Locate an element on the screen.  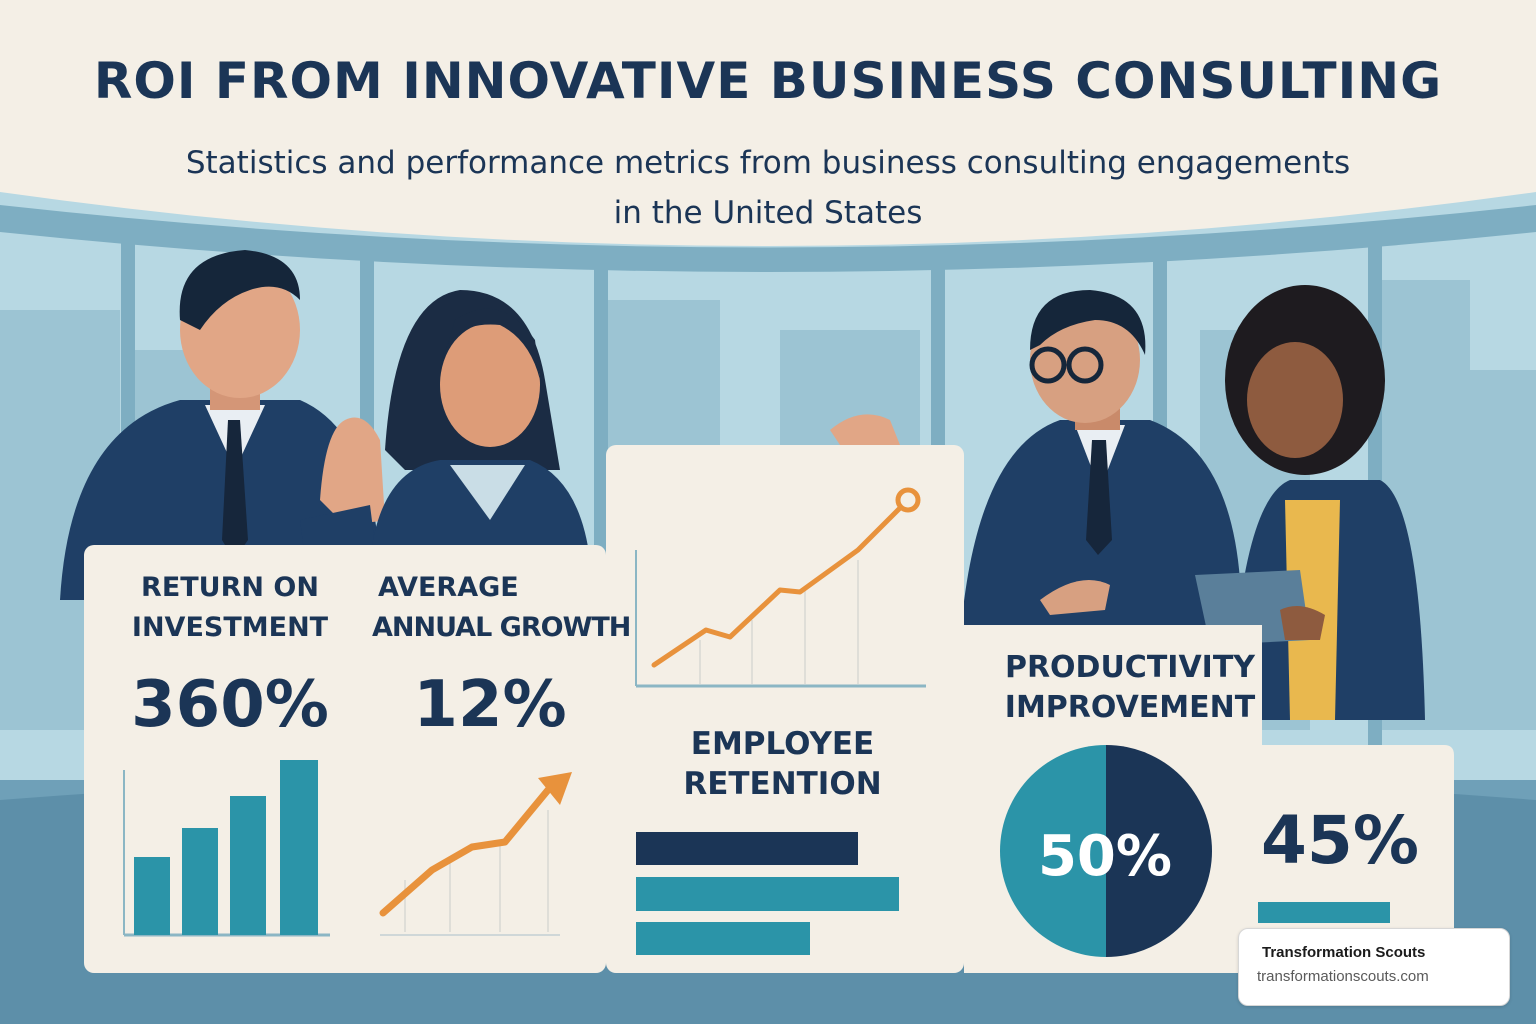
retention-bar-chart is located at coordinates (767, 893).